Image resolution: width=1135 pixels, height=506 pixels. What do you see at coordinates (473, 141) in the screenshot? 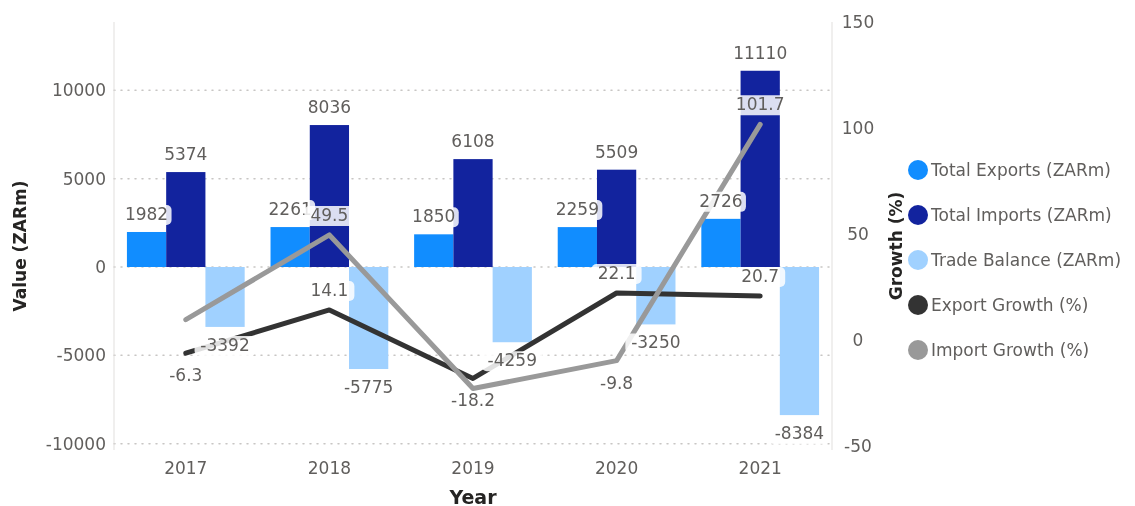
I see `data-label: 6108` at bounding box center [473, 141].